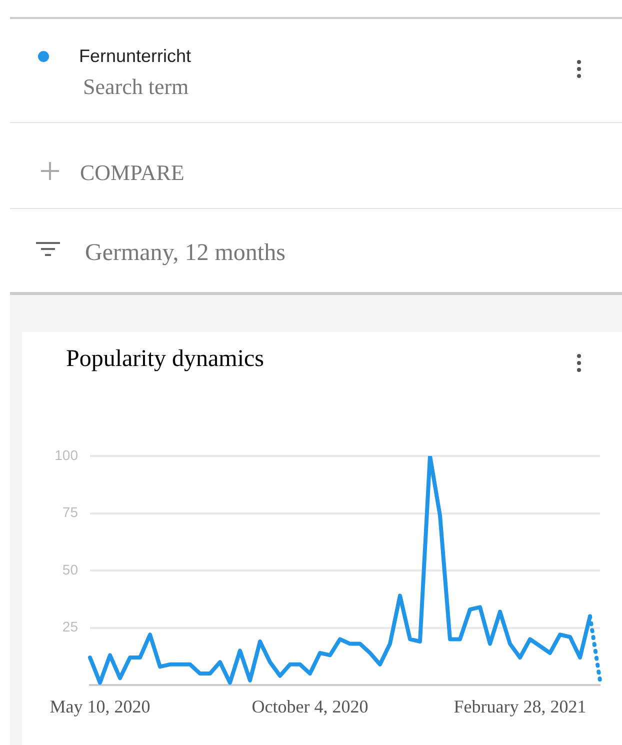 This screenshot has height=745, width=622. What do you see at coordinates (136, 87) in the screenshot?
I see `text: Search term` at bounding box center [136, 87].